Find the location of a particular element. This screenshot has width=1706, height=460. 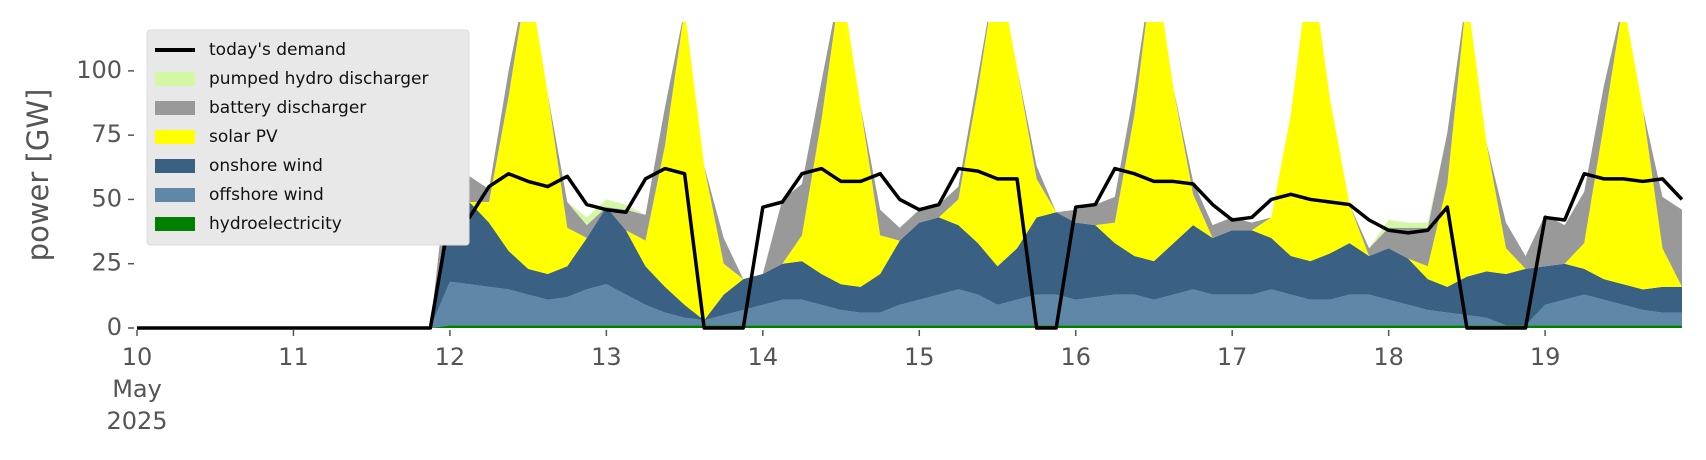

x-tick-label: 18 is located at coordinates (1388, 357).